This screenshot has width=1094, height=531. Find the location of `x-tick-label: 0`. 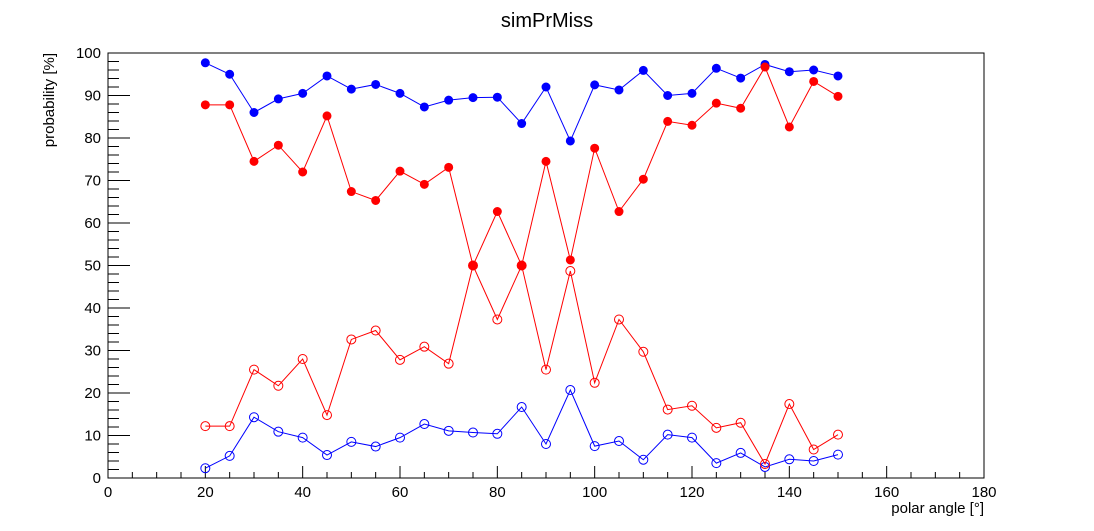

x-tick-label: 0 is located at coordinates (108, 492).